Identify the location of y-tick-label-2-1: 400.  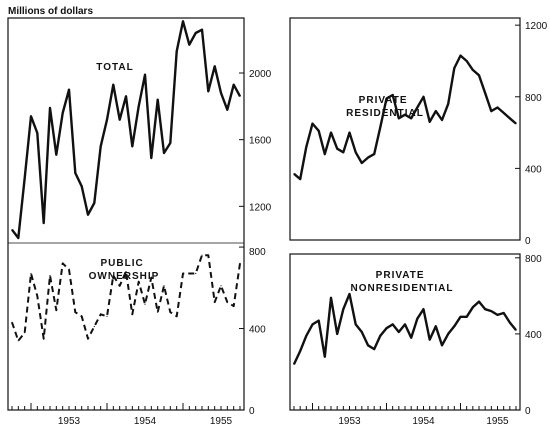
(533, 169).